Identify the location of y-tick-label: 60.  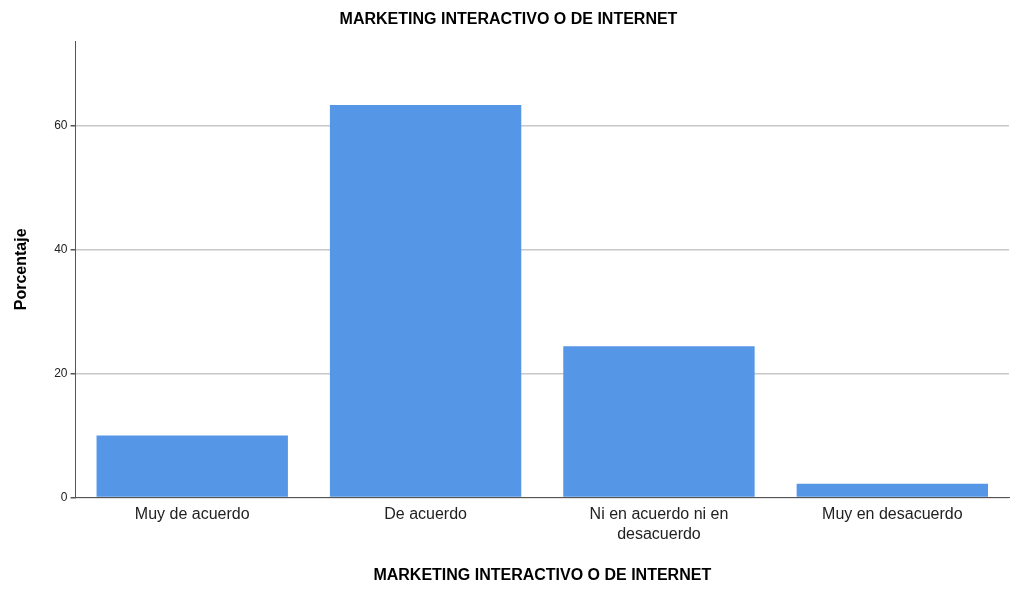
(61, 125).